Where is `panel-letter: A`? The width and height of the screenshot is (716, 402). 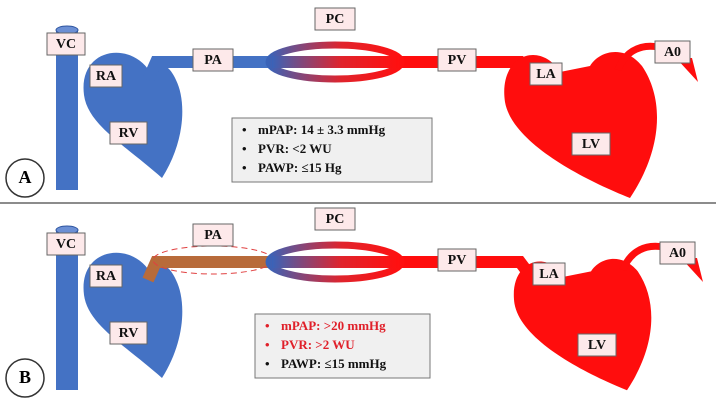 panel-letter: A is located at coordinates (25, 177).